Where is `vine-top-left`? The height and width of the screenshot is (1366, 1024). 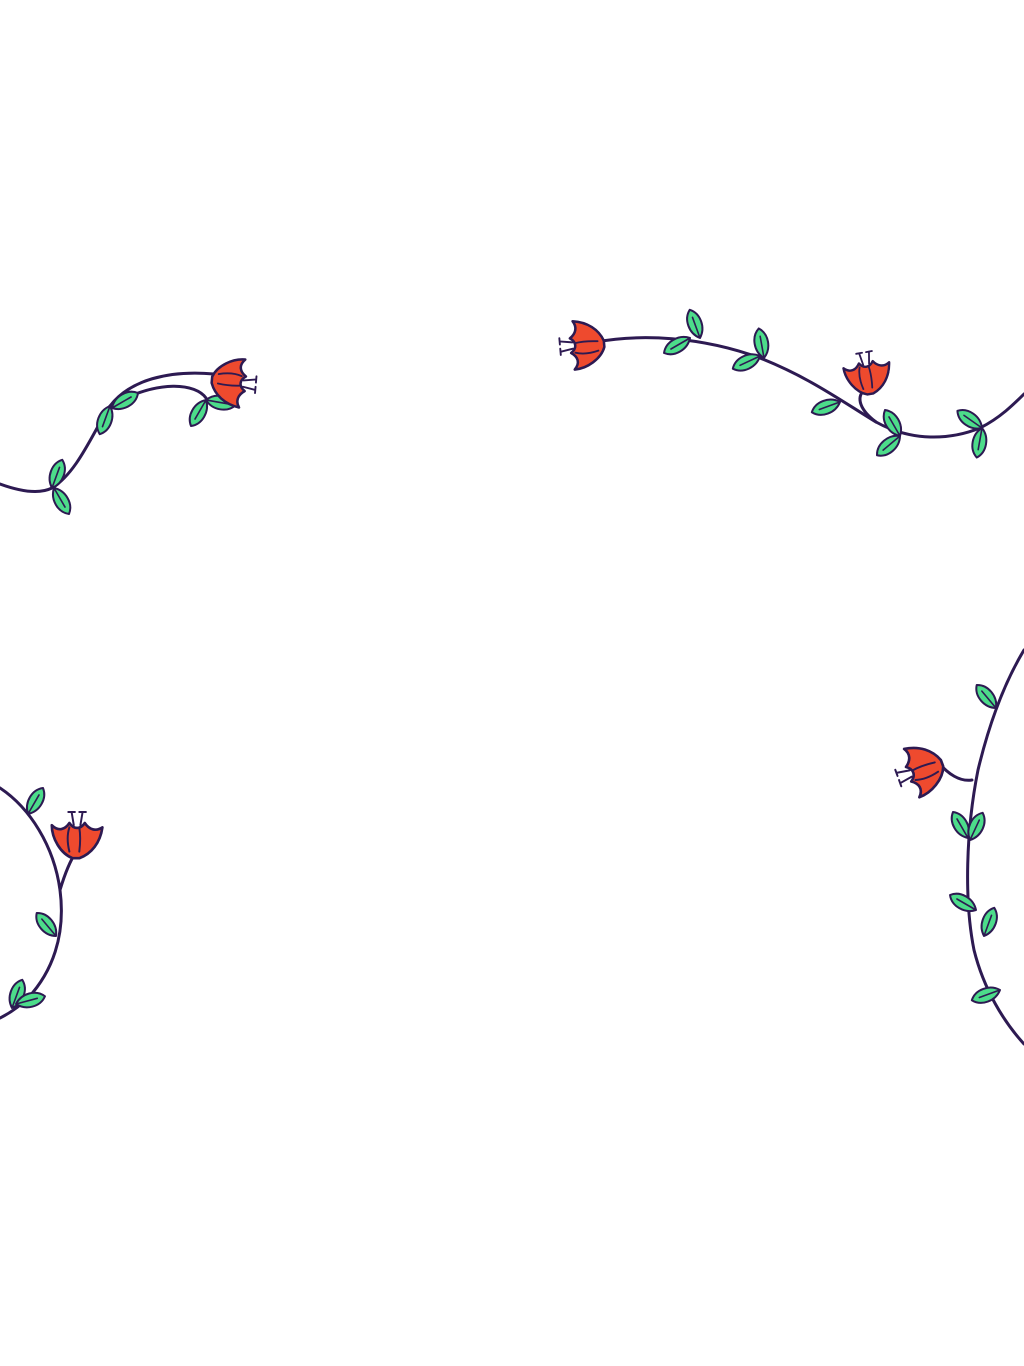 vine-top-left is located at coordinates (130, 437).